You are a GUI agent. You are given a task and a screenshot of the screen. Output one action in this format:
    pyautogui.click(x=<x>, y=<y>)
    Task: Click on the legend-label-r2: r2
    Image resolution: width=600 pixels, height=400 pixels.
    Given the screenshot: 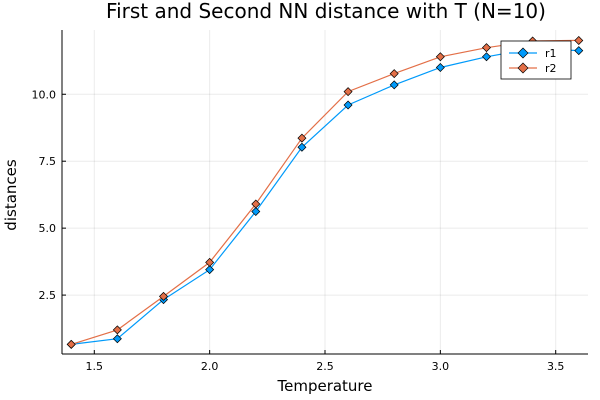 What is the action you would take?
    pyautogui.click(x=551, y=68)
    